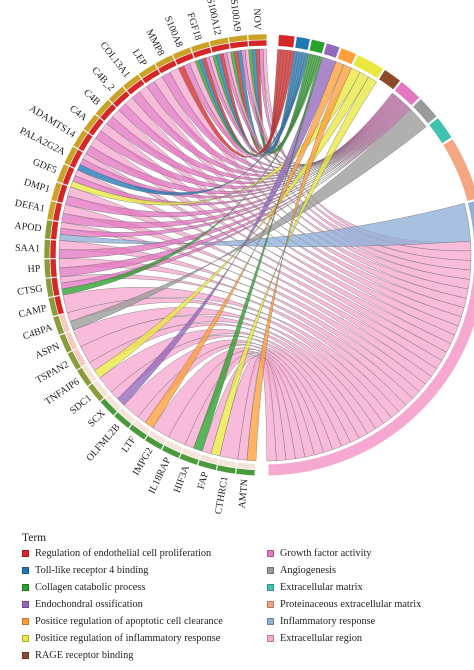  Describe the element at coordinates (235, 16) in the screenshot. I see `gene-label: S100A9` at that location.